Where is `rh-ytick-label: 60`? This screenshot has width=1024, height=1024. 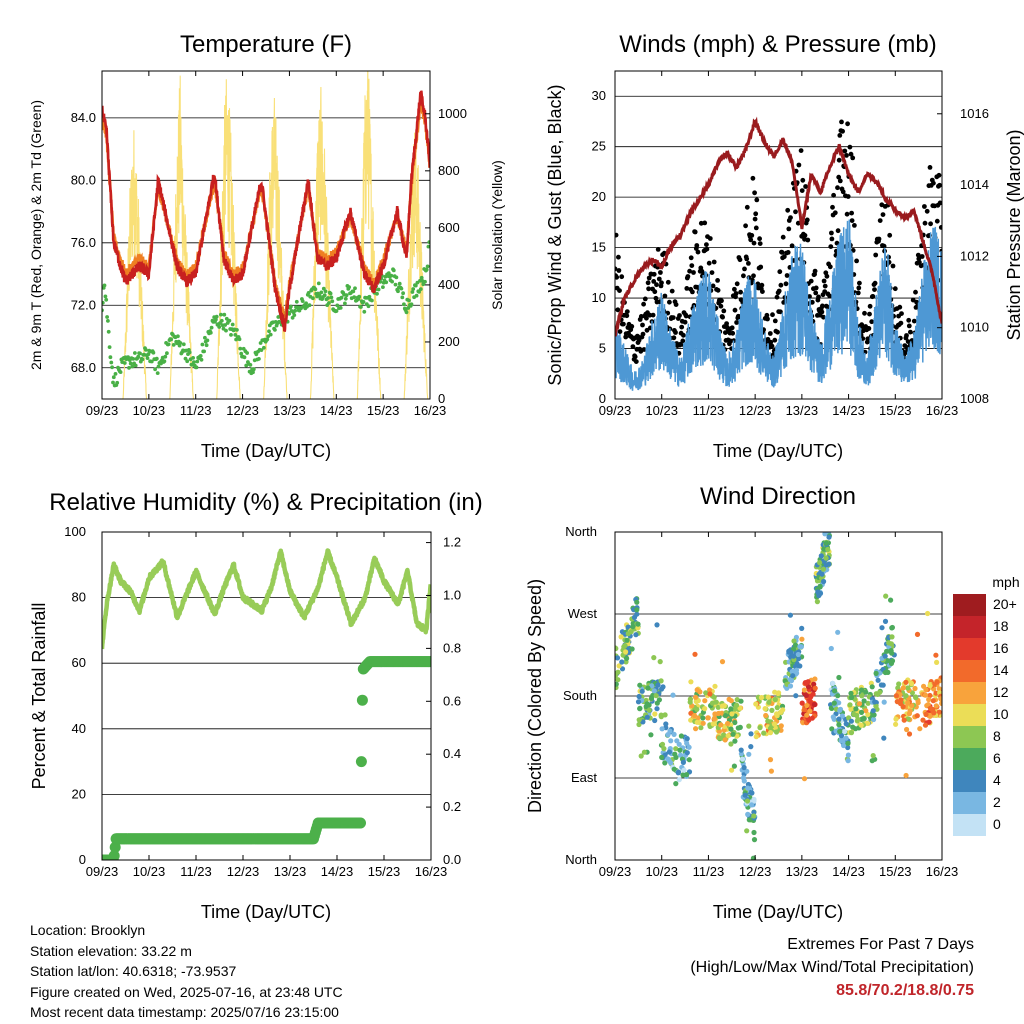 rh-ytick-label: 60 is located at coordinates (79, 662).